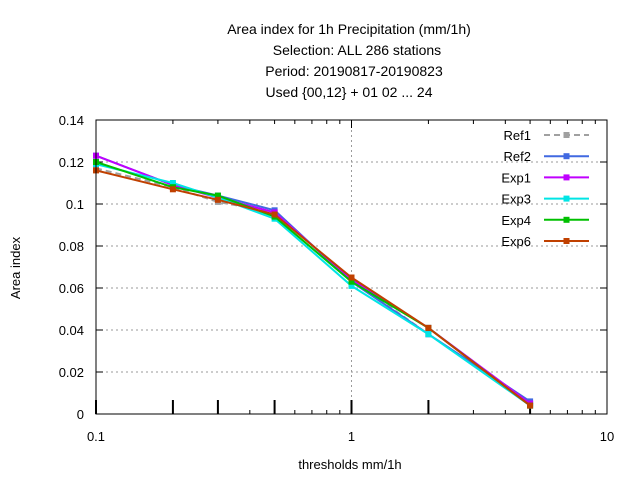 The width and height of the screenshot is (640, 485). Describe the element at coordinates (516, 177) in the screenshot. I see `legend-label: Exp1` at that location.